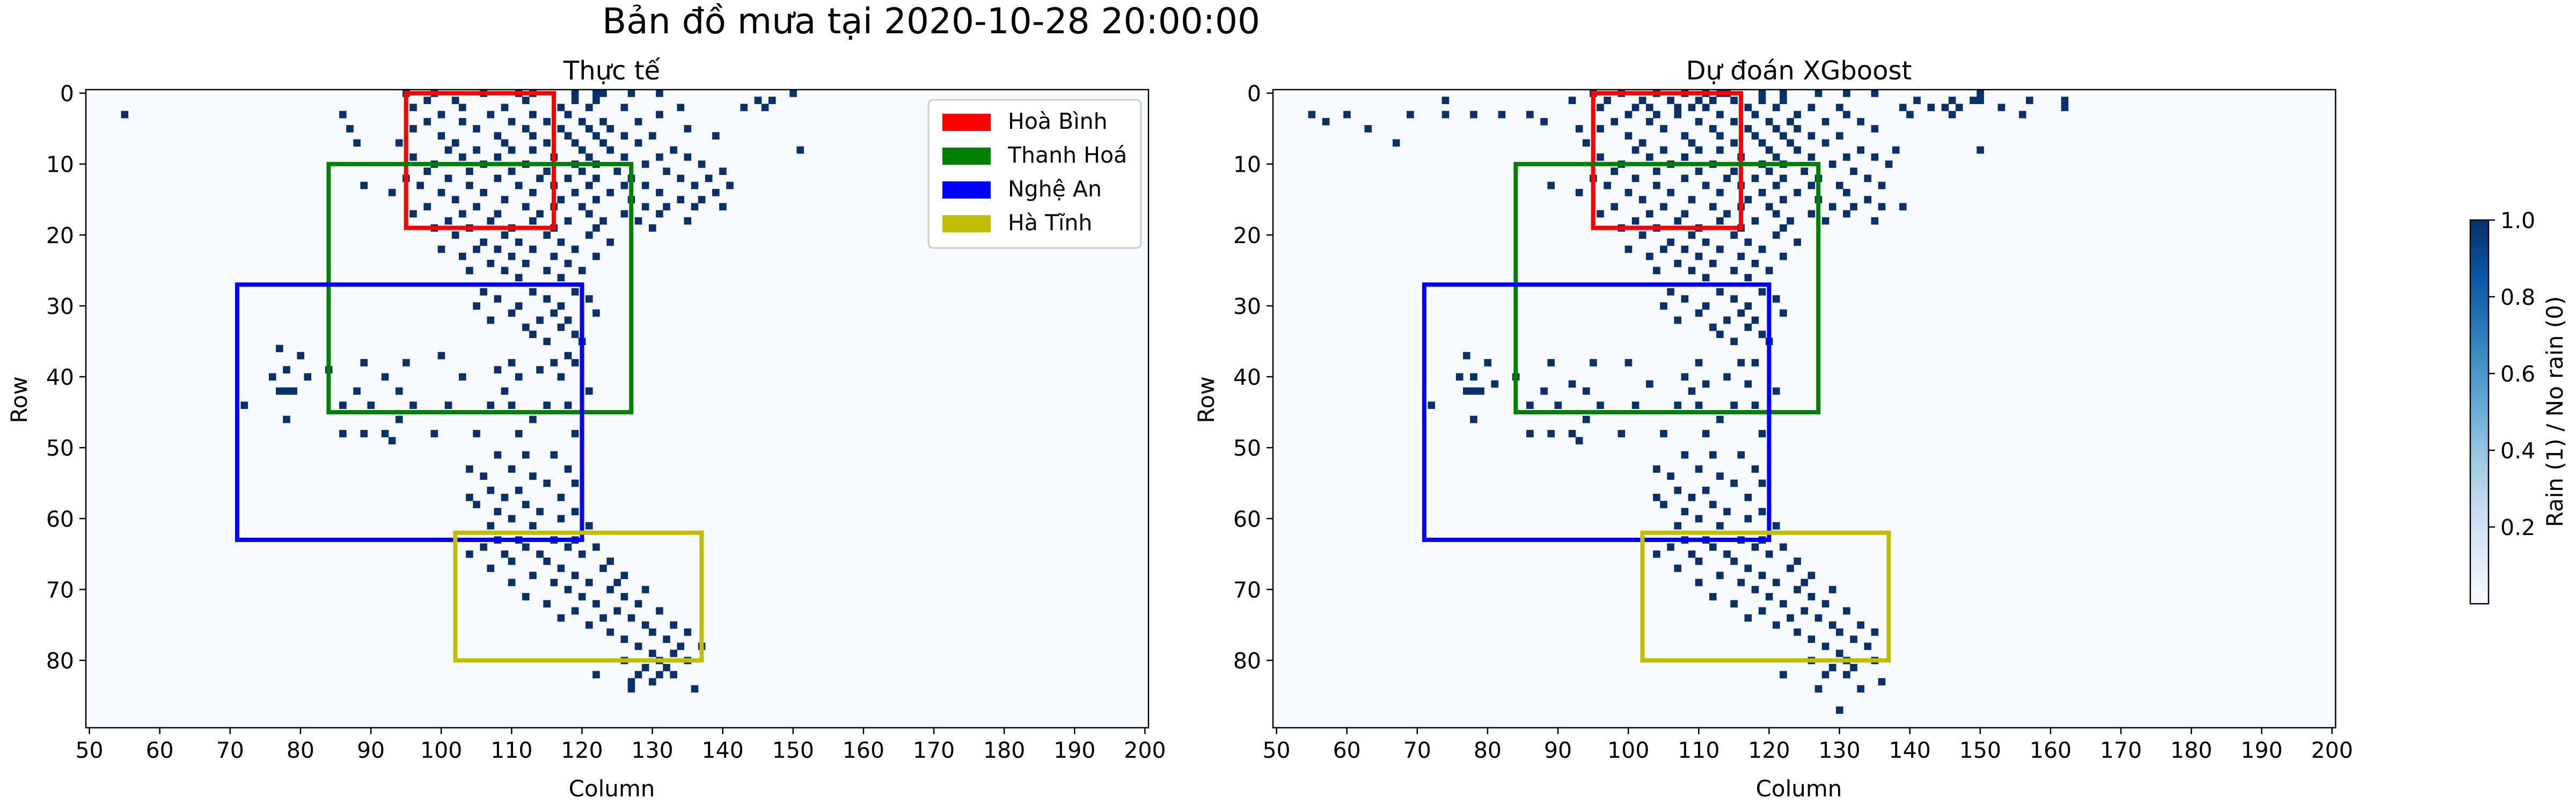 The width and height of the screenshot is (2576, 805). Describe the element at coordinates (1769, 750) in the screenshot. I see `x-tick-label: 120` at that location.